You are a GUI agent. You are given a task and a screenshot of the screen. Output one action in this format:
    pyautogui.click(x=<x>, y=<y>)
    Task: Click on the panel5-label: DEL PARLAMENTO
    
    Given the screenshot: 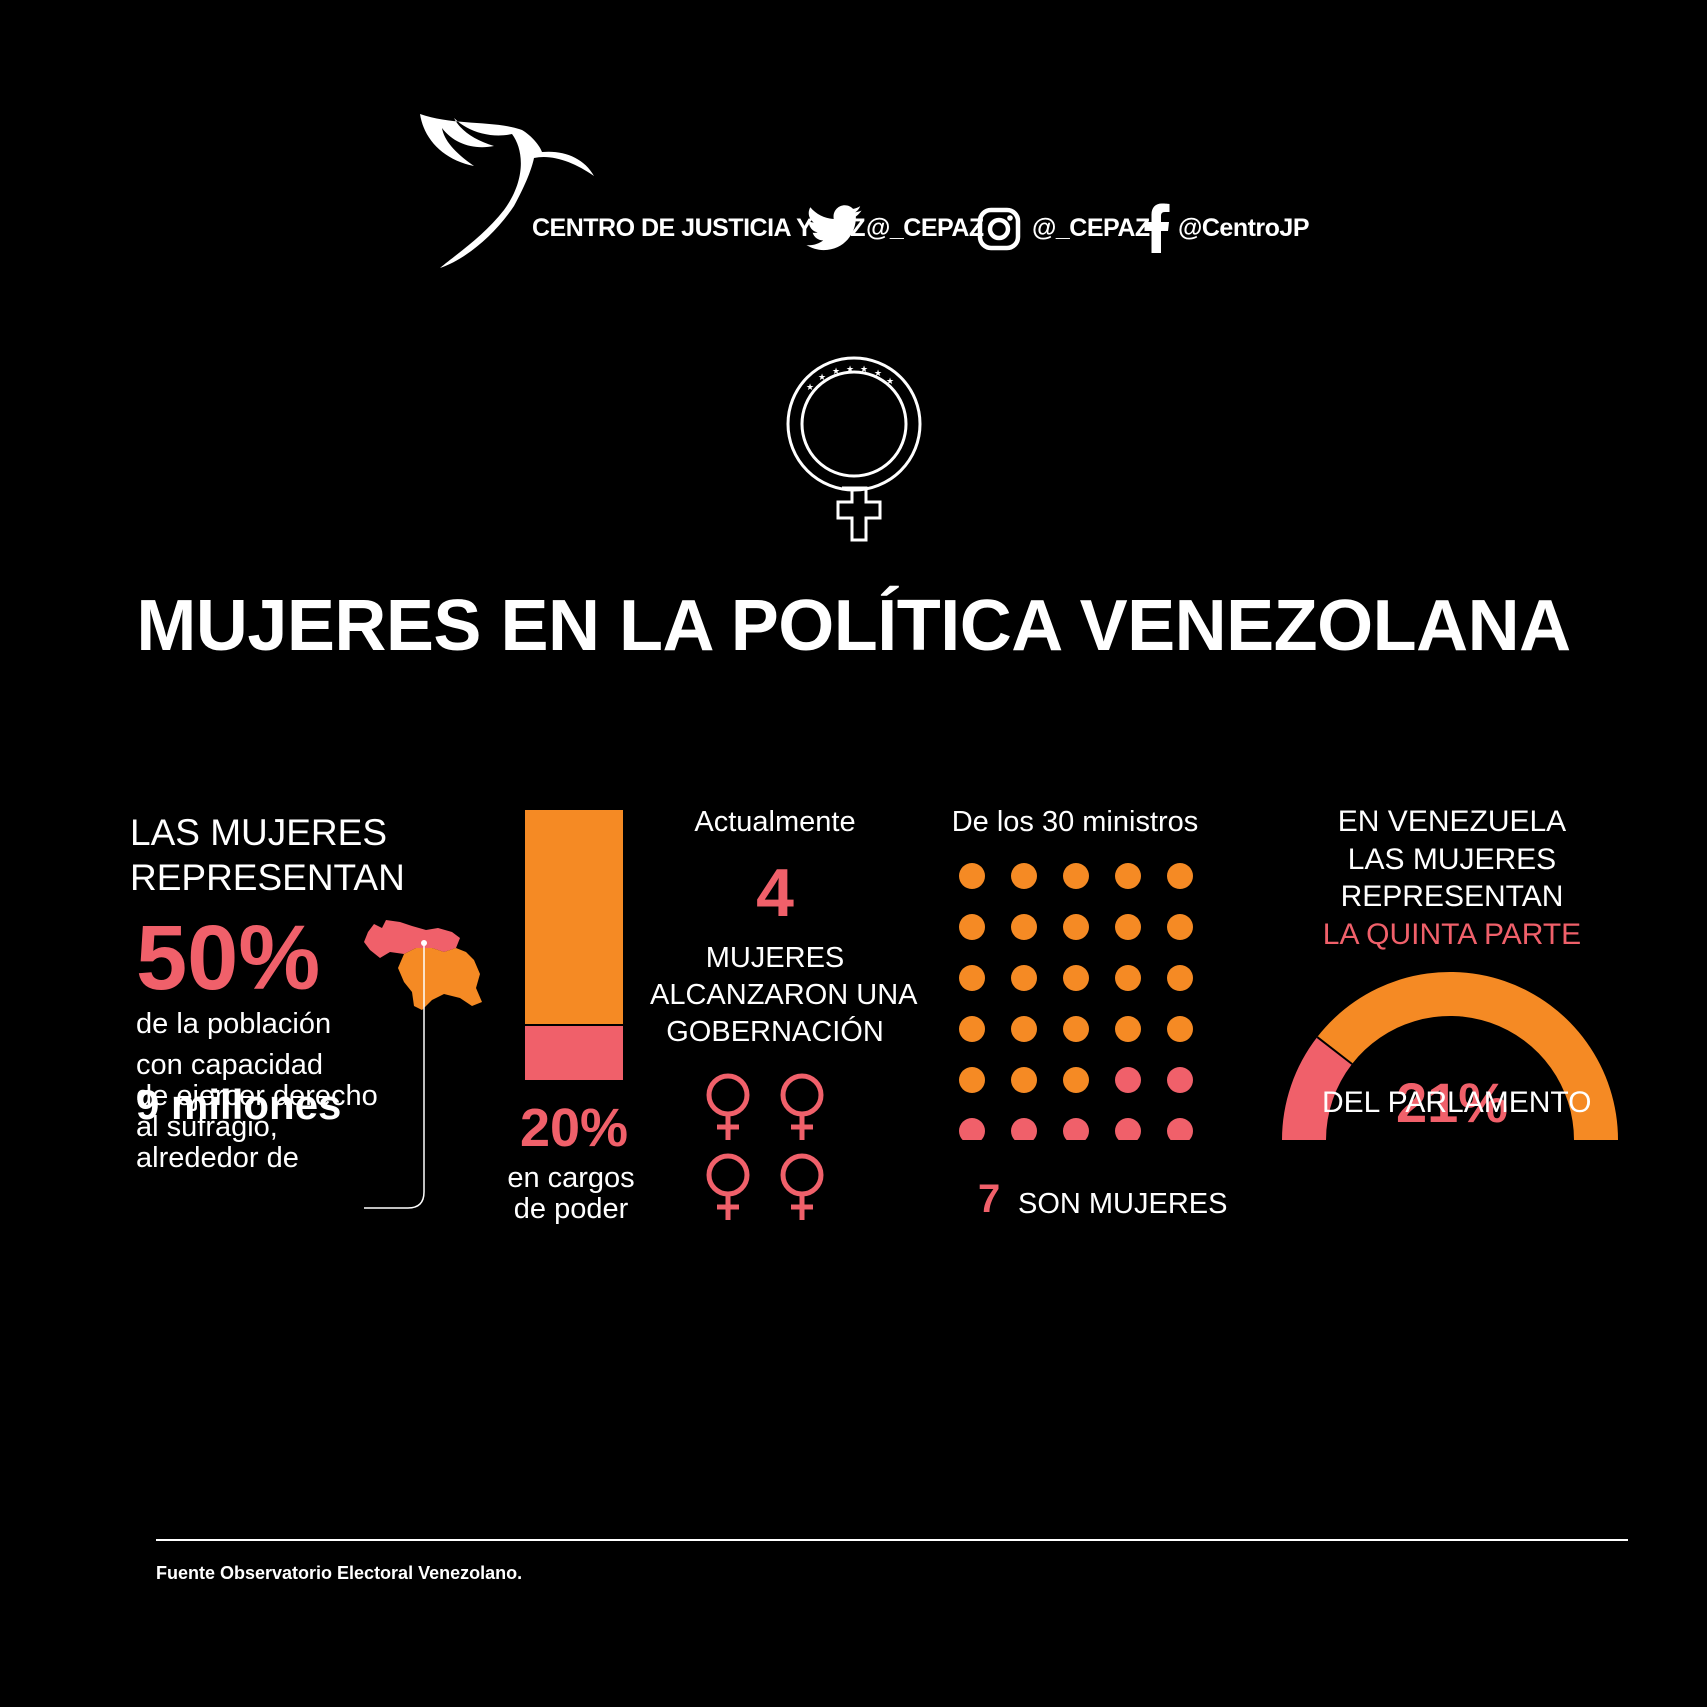 What is the action you would take?
    pyautogui.click(x=1457, y=1102)
    